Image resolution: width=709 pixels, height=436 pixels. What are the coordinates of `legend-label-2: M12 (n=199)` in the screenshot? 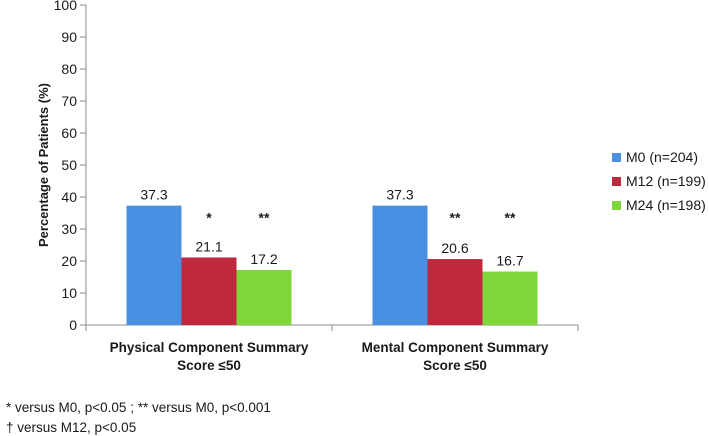 It's located at (666, 181).